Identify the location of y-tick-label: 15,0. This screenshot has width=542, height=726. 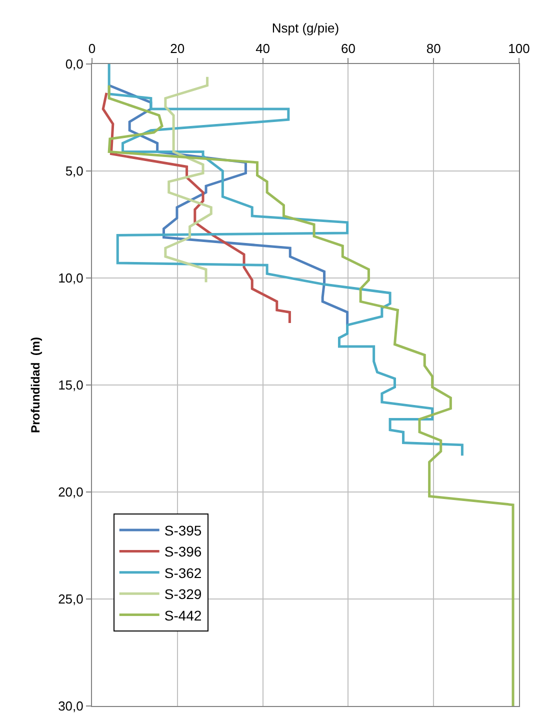
(71, 385).